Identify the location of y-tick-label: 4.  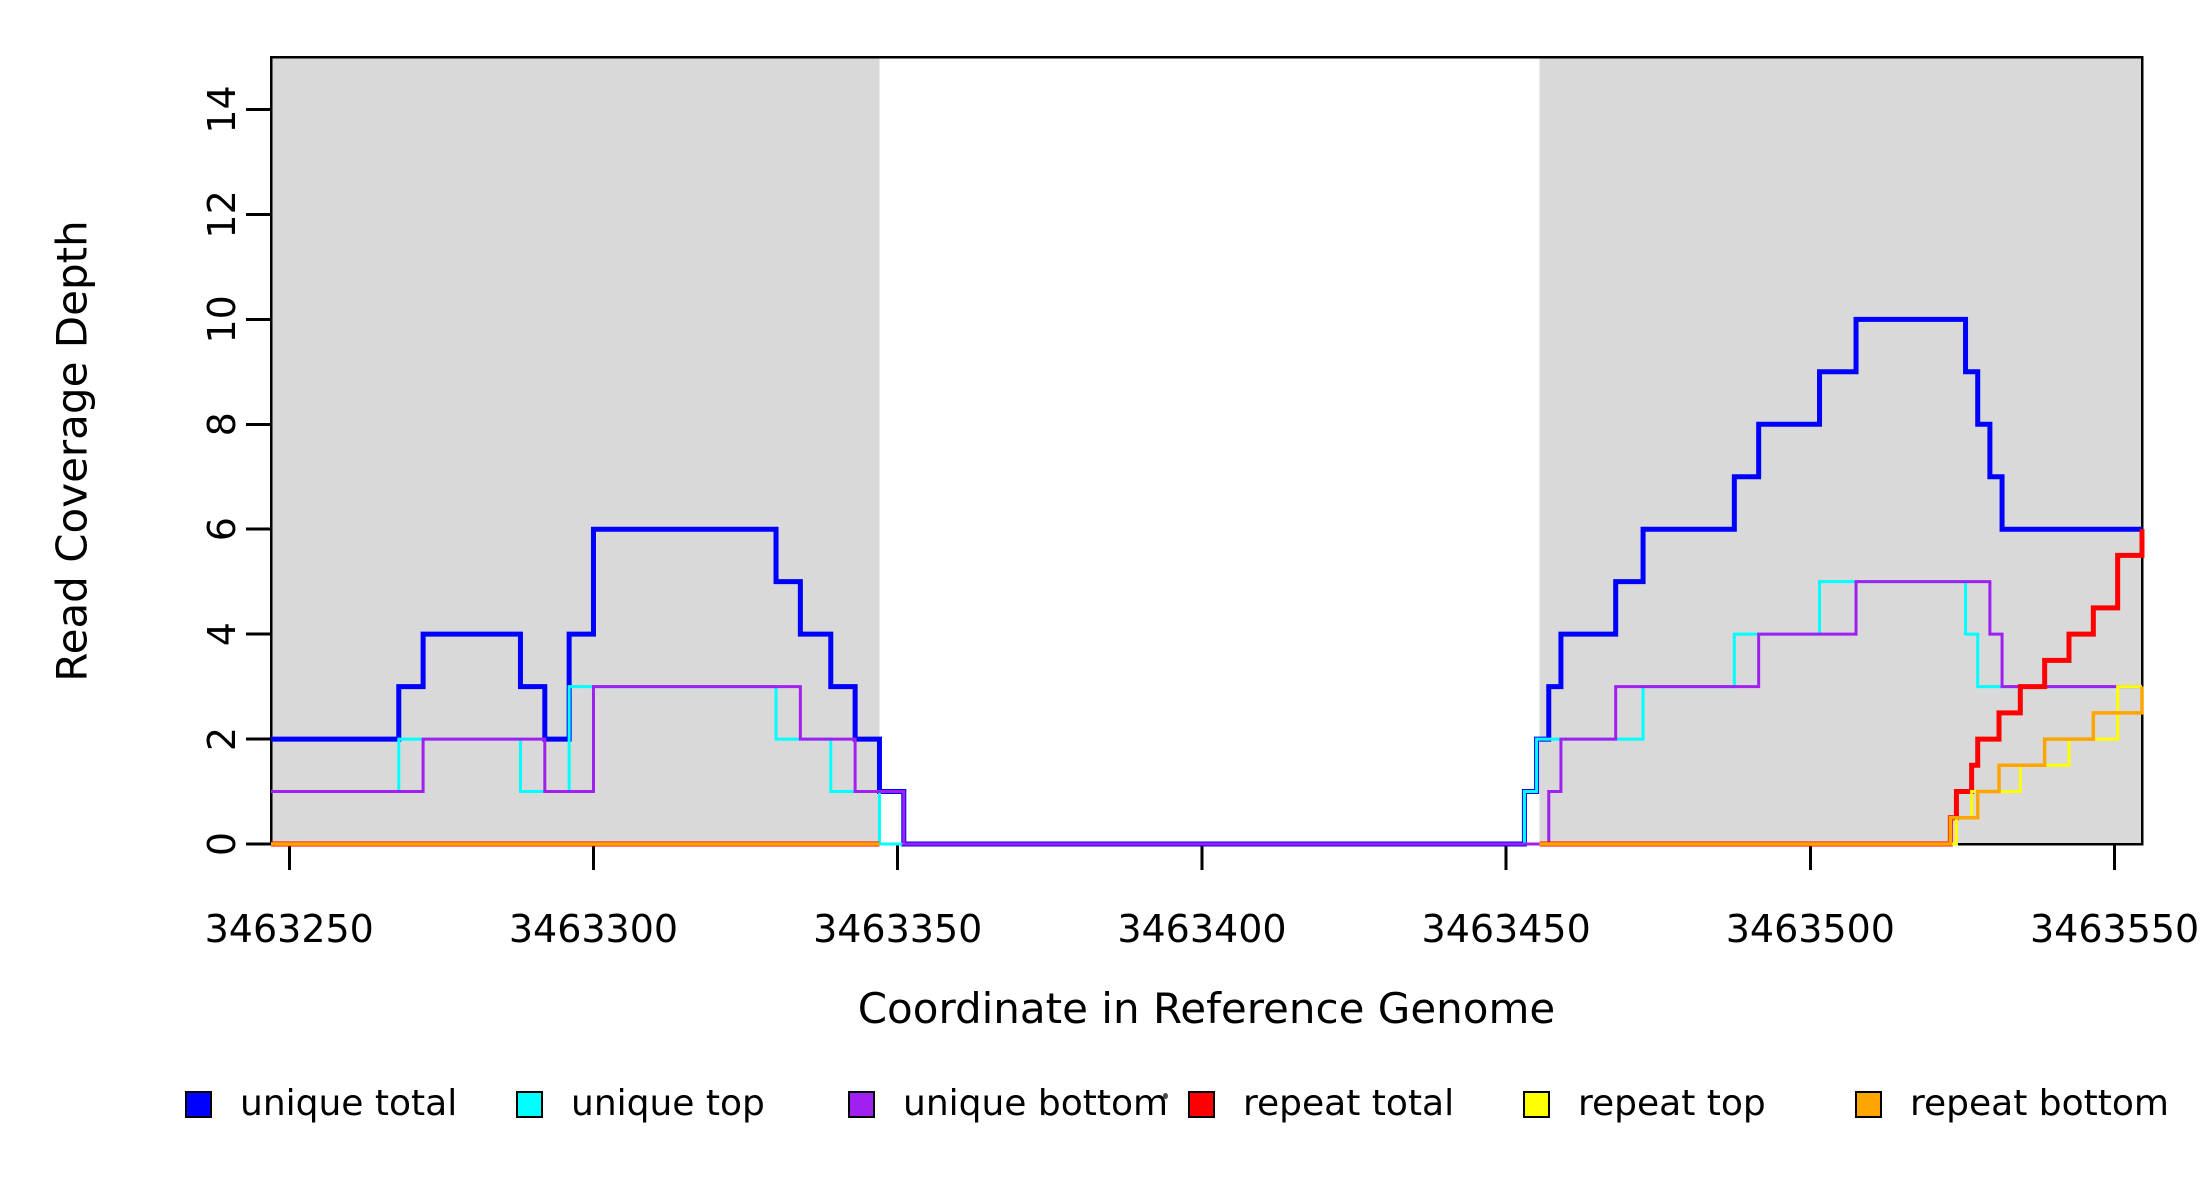
(222, 634).